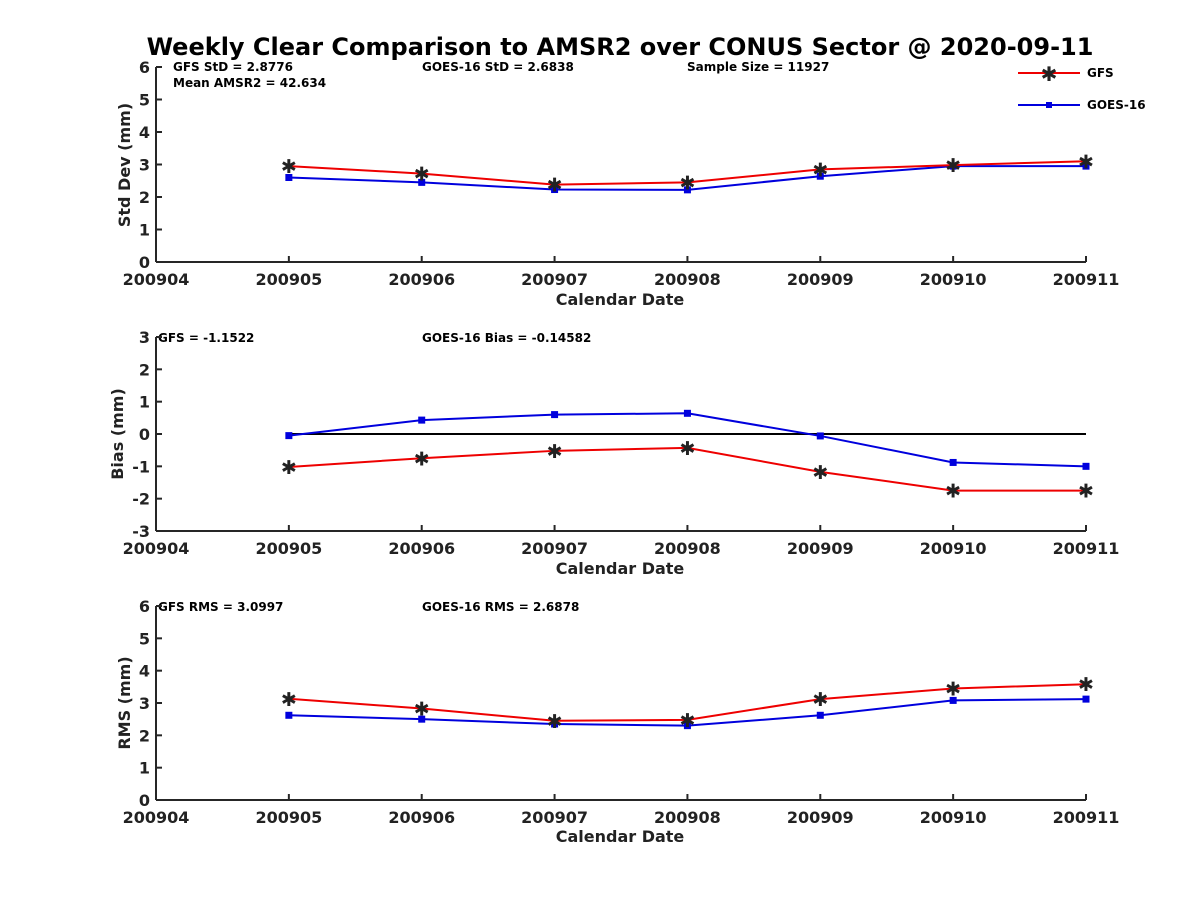 This screenshot has width=1200, height=900. Describe the element at coordinates (141, 499) in the screenshot. I see `y-tick-label: -2` at that location.